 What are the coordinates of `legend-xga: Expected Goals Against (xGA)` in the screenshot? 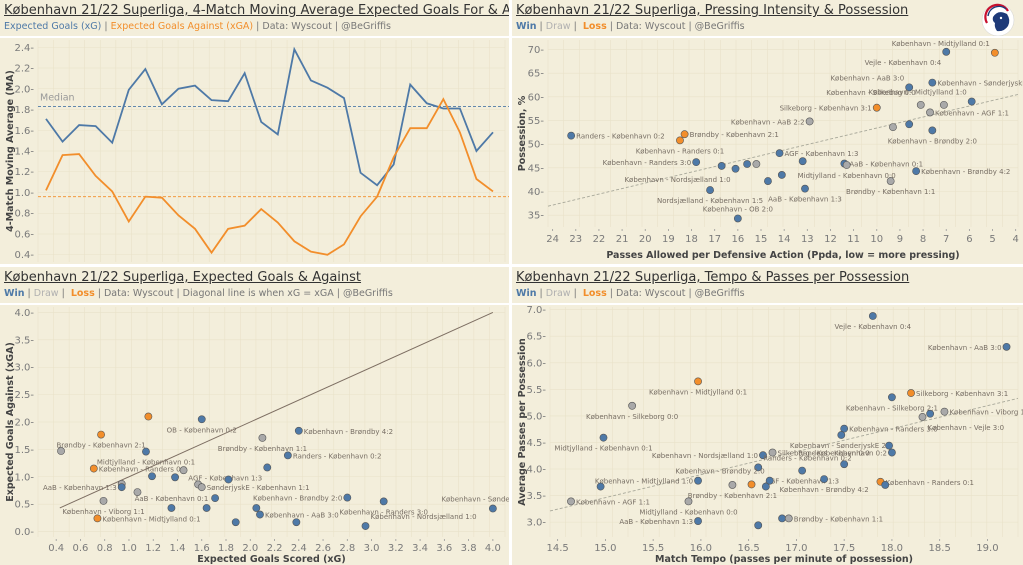 It's located at (182, 26).